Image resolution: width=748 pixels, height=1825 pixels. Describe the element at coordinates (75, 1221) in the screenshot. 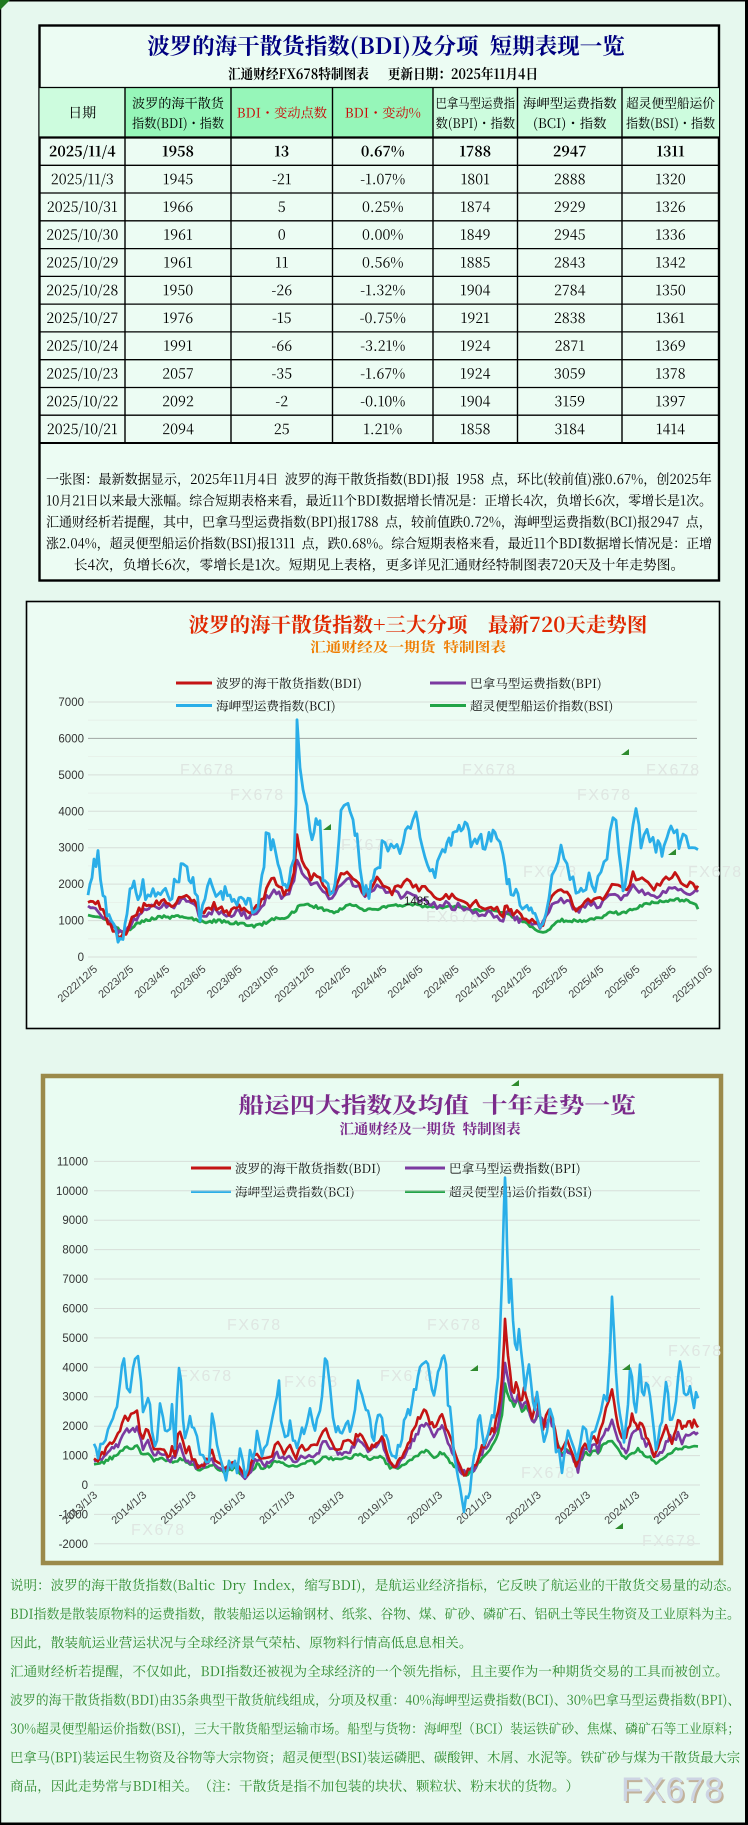

I see `svg-text: 9000` at that location.